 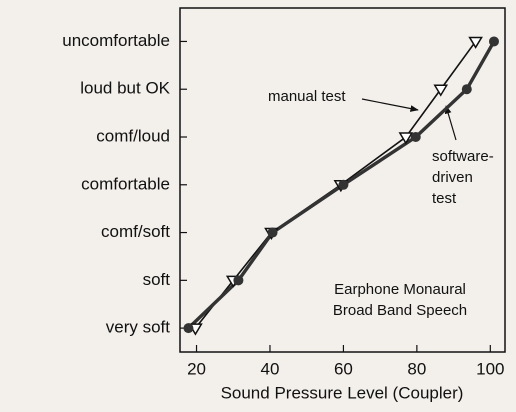 I want to click on annotation-line: software-, so click(x=463, y=156).